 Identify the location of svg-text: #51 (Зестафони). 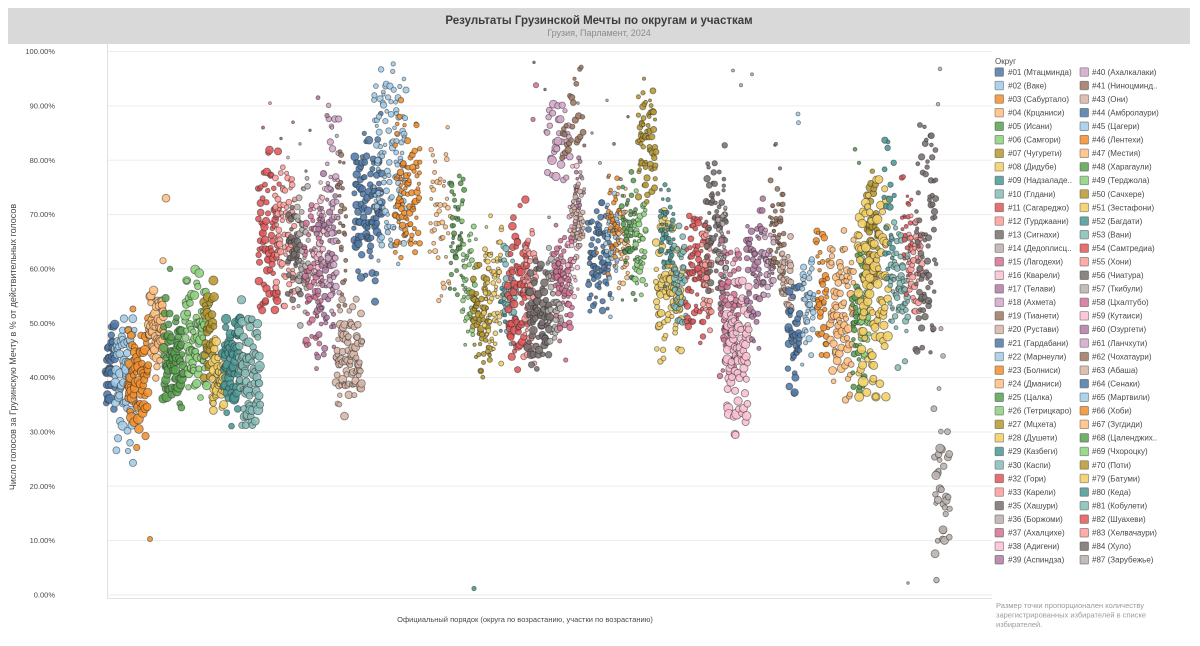
(1123, 207).